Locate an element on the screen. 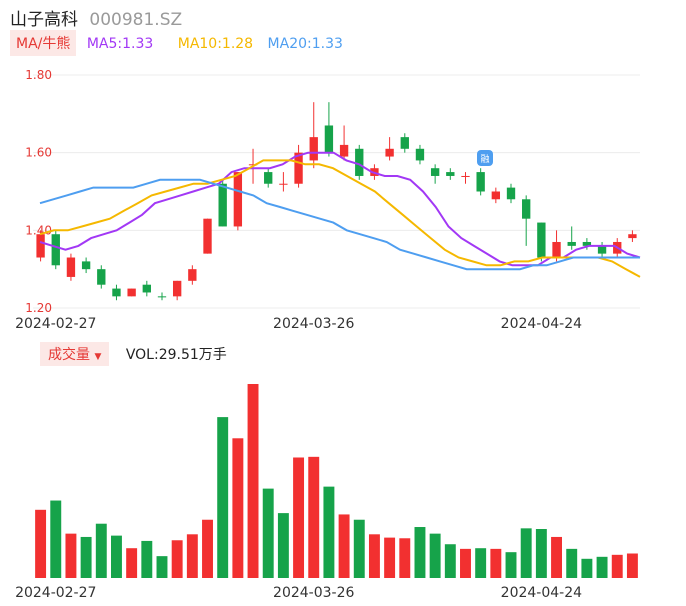 The image size is (686, 606). y-tick-label: 1.60 is located at coordinates (38, 153).